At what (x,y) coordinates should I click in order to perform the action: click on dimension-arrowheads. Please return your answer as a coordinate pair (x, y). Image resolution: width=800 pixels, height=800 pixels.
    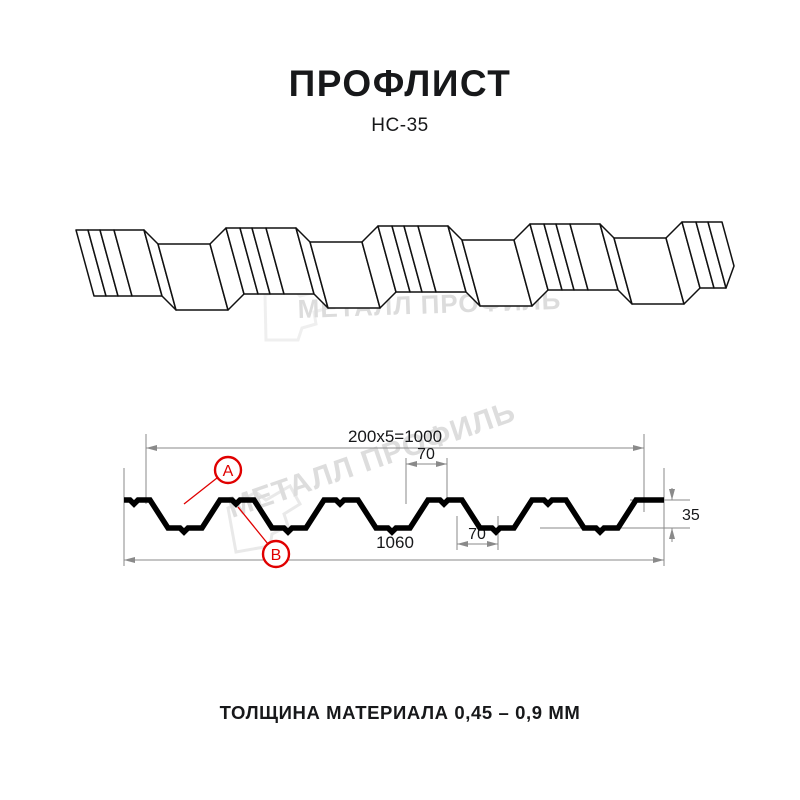
    Looking at the image, I should click on (399, 504).